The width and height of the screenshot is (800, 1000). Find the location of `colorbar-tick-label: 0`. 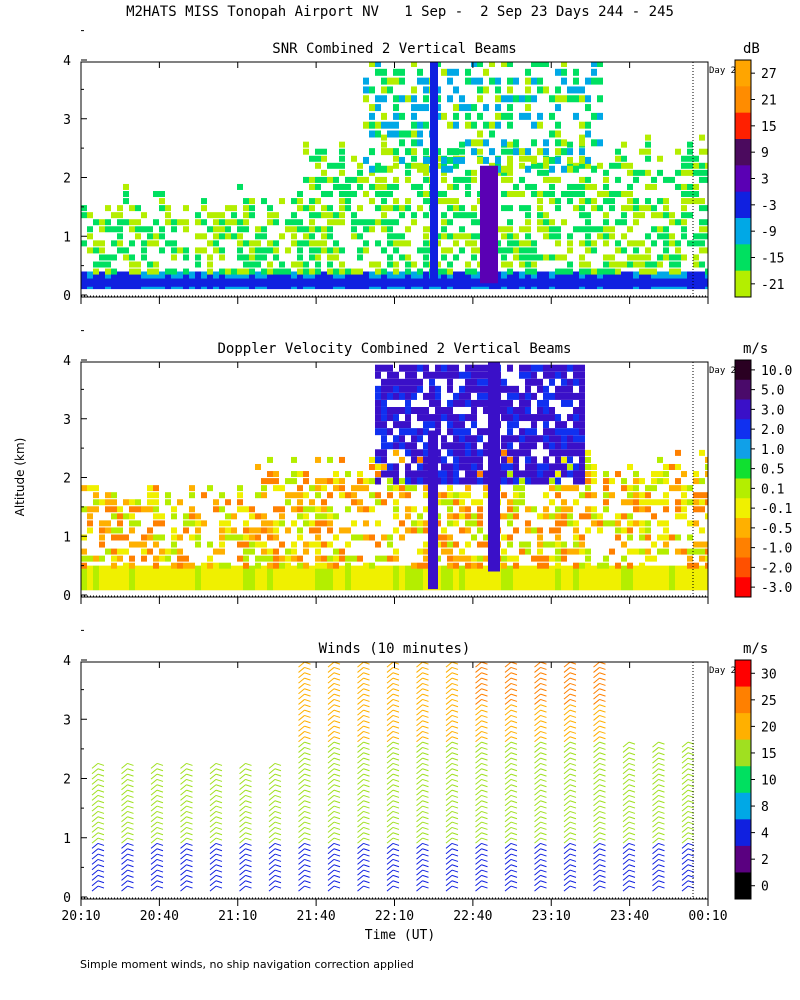

colorbar-tick-label: 0 is located at coordinates (765, 887).